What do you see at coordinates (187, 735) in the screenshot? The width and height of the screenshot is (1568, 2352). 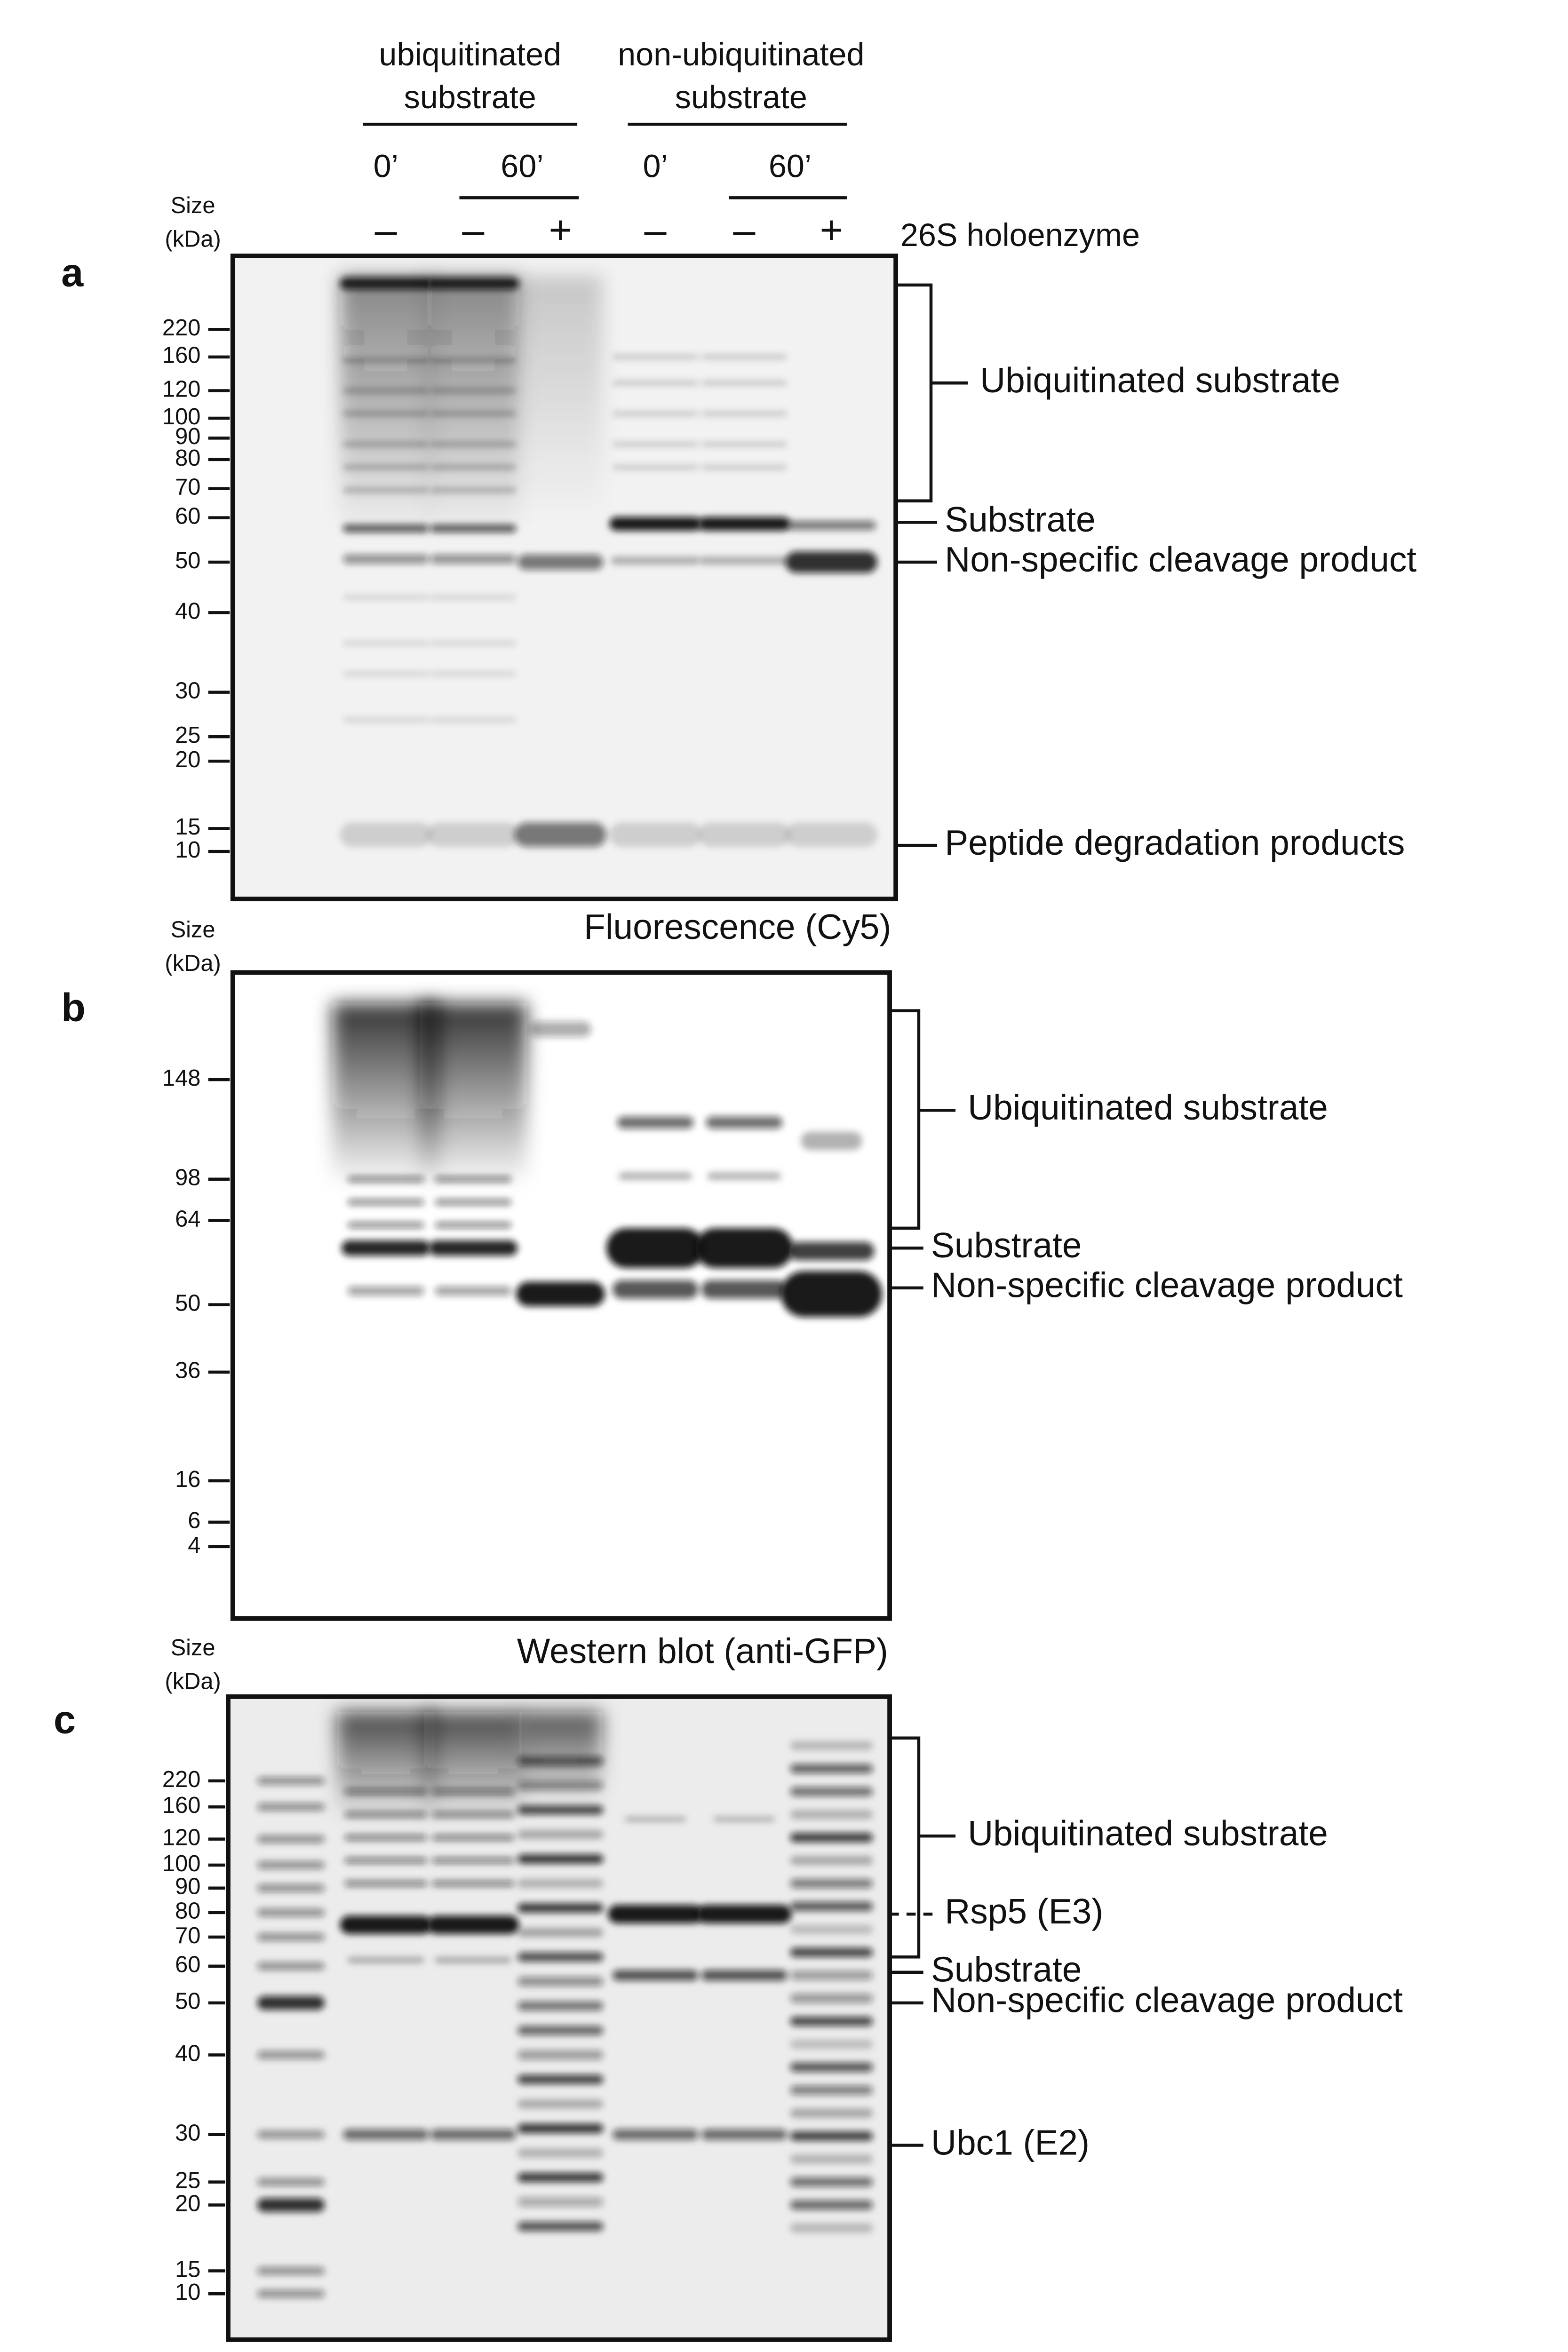 I see `marker-label: 25` at bounding box center [187, 735].